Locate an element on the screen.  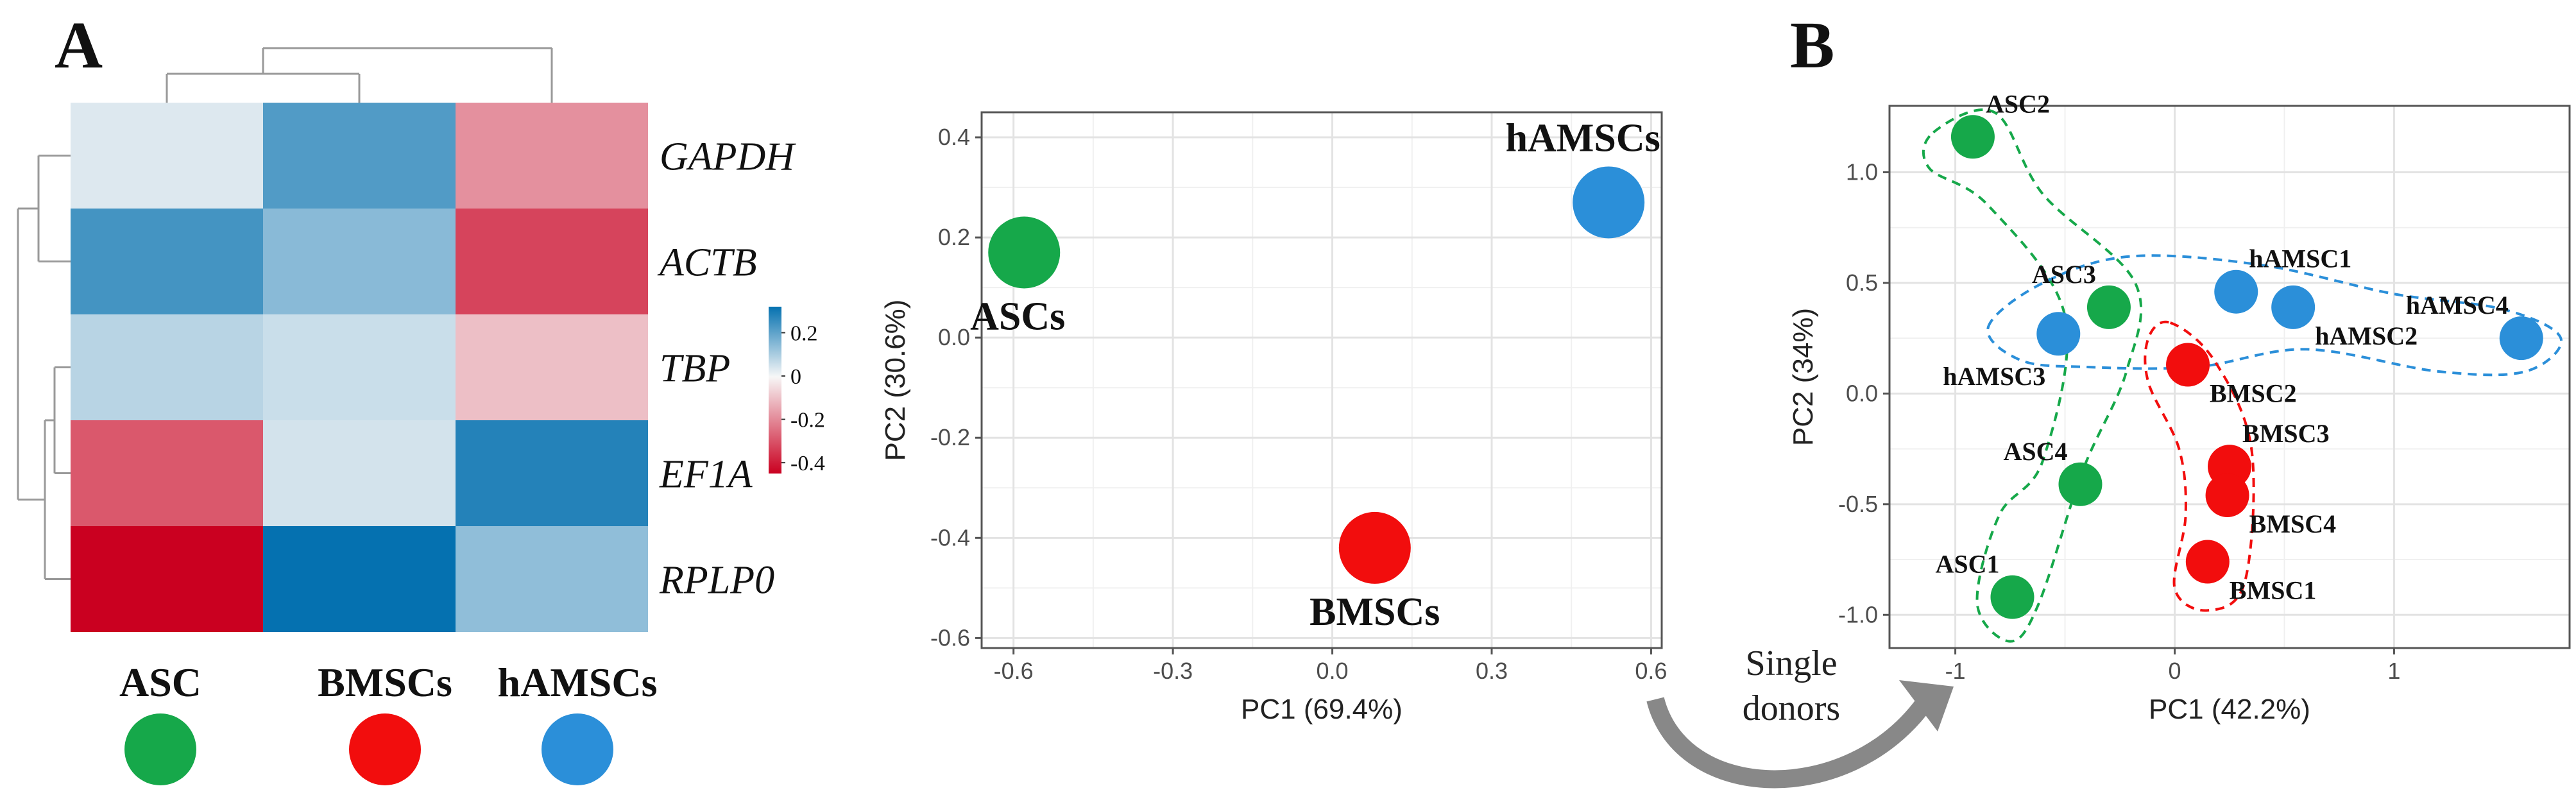
point-label: ASCs is located at coordinates (1017, 317).